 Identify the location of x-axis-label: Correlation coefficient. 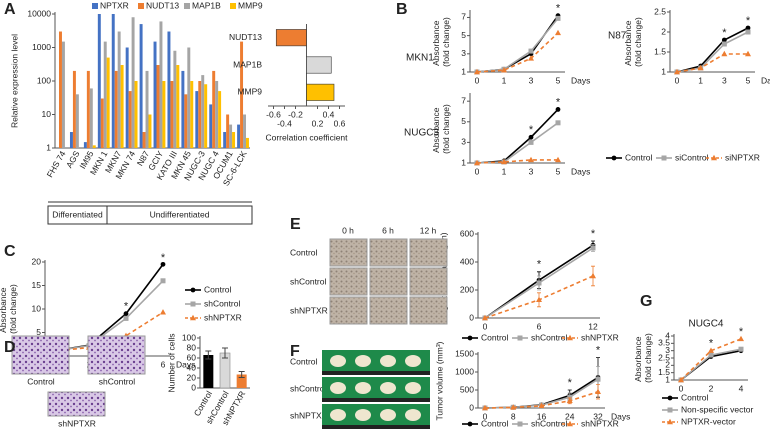
(306, 137).